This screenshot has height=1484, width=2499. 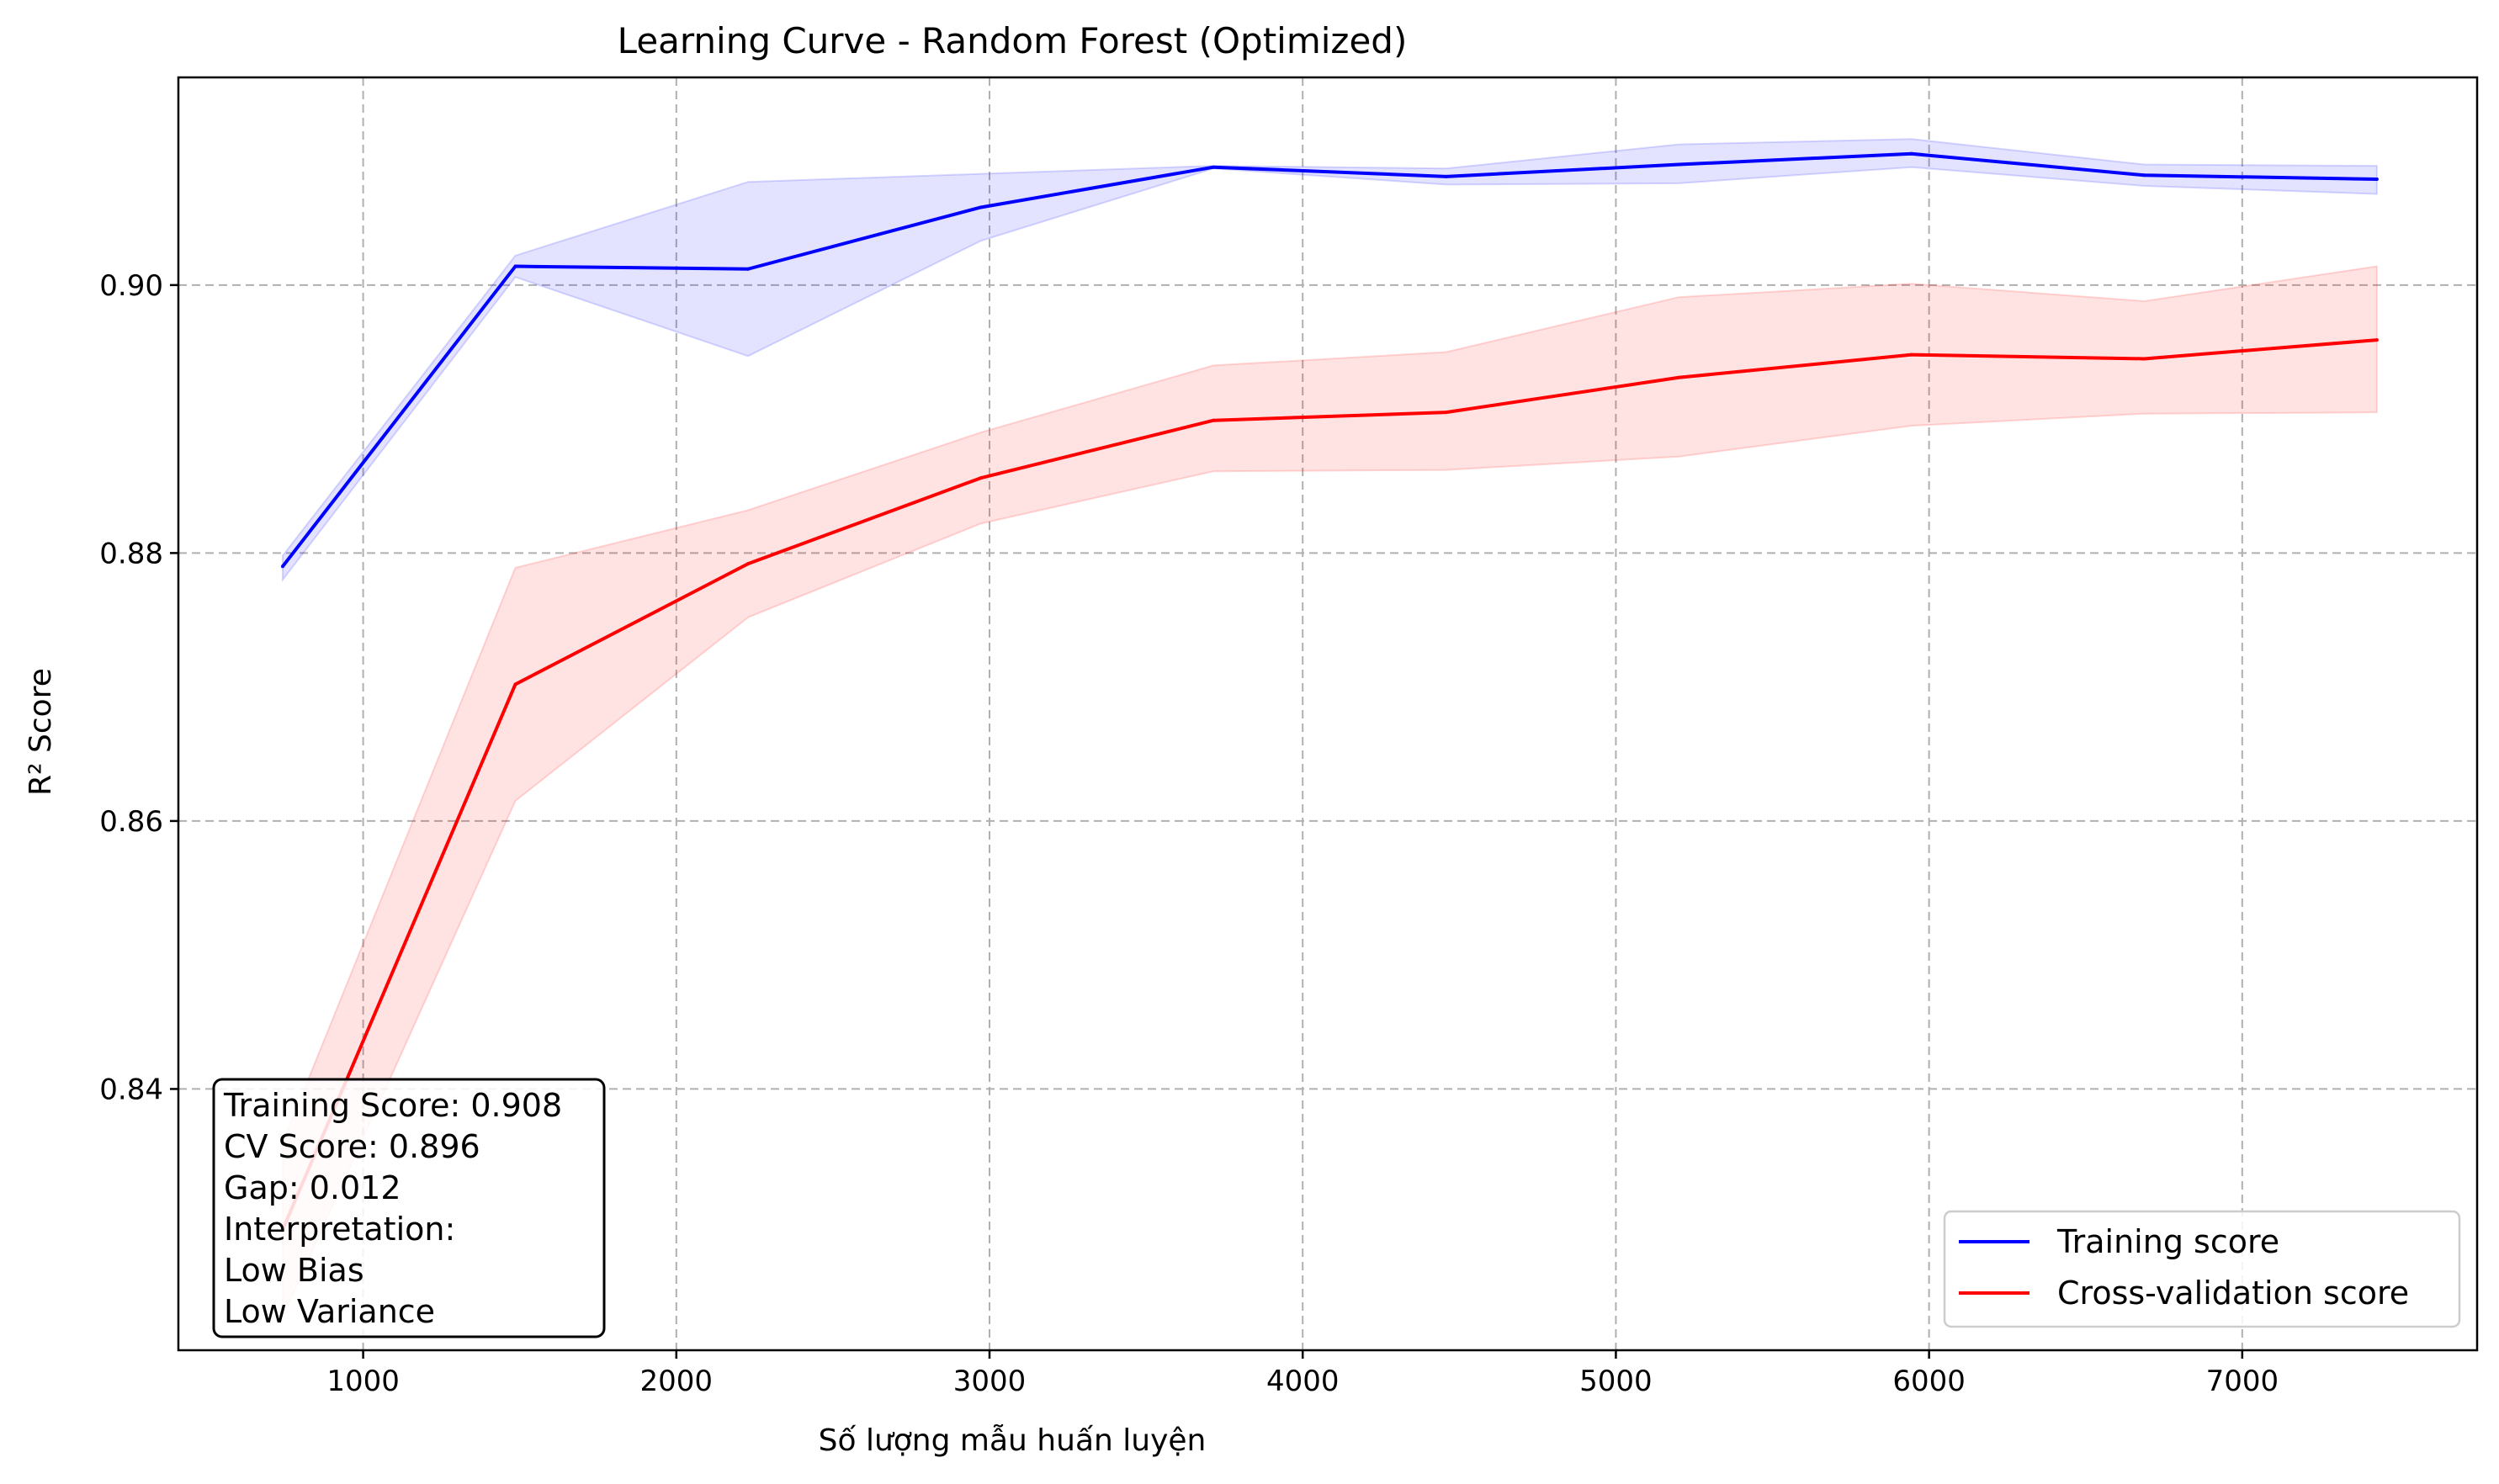 I want to click on x-tick-label: 1000, so click(x=363, y=1381).